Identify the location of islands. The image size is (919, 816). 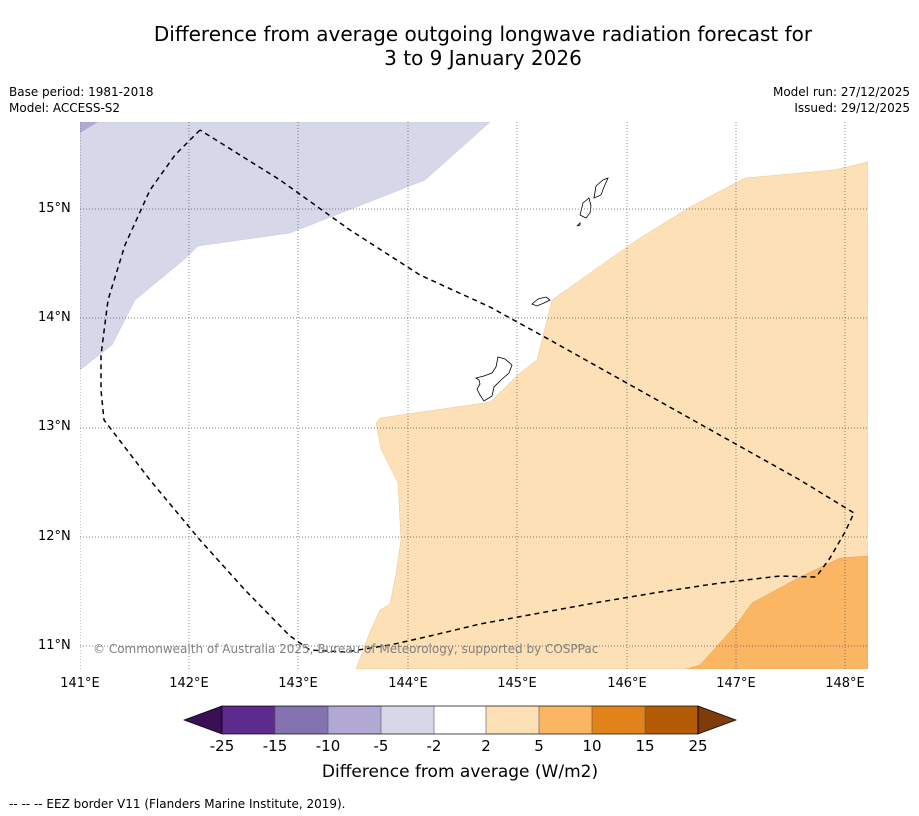
(542, 289).